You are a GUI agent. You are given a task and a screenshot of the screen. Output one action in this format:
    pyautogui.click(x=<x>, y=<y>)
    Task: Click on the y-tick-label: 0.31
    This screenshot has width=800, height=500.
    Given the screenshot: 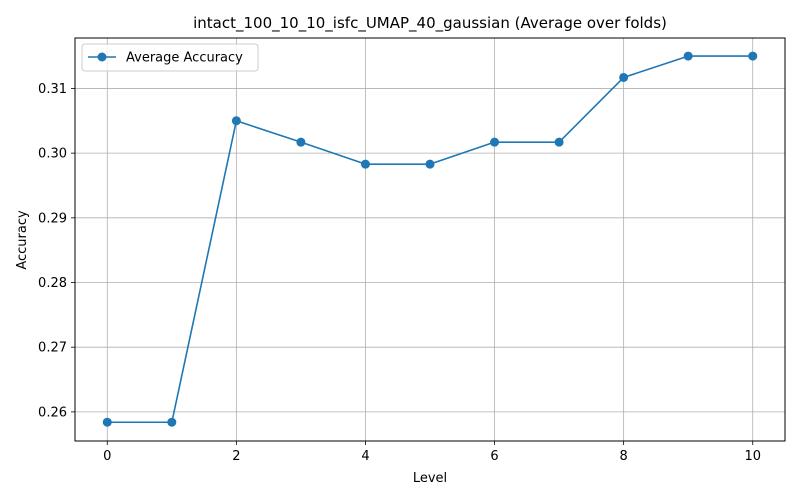 What is the action you would take?
    pyautogui.click(x=52, y=89)
    